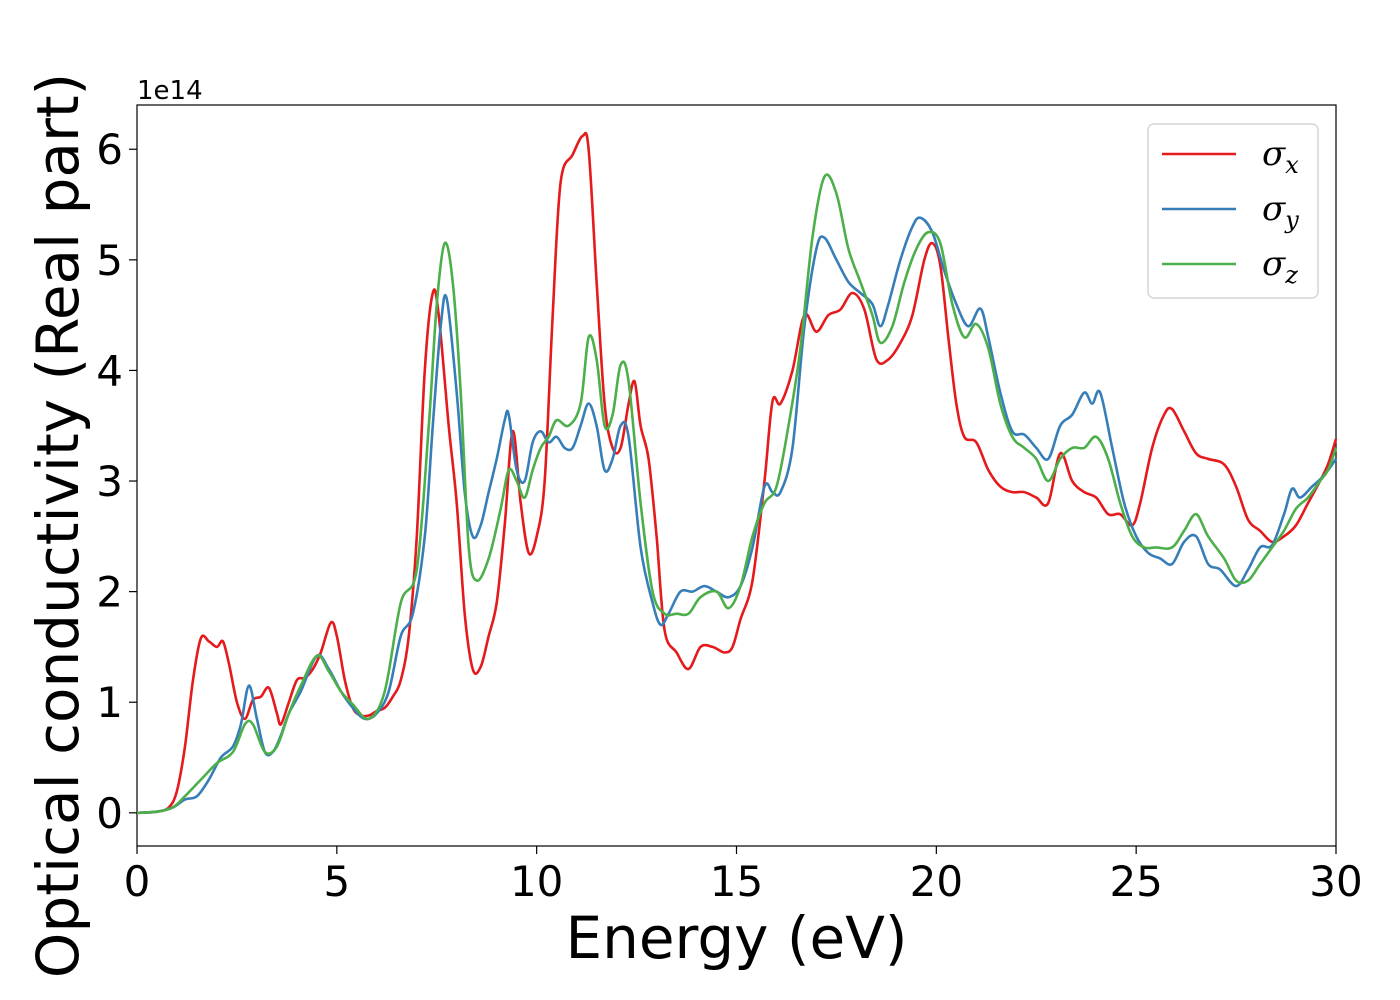 The height and width of the screenshot is (1000, 1400). What do you see at coordinates (1280, 266) in the screenshot?
I see `legend-label-sigma-z: σz` at bounding box center [1280, 266].